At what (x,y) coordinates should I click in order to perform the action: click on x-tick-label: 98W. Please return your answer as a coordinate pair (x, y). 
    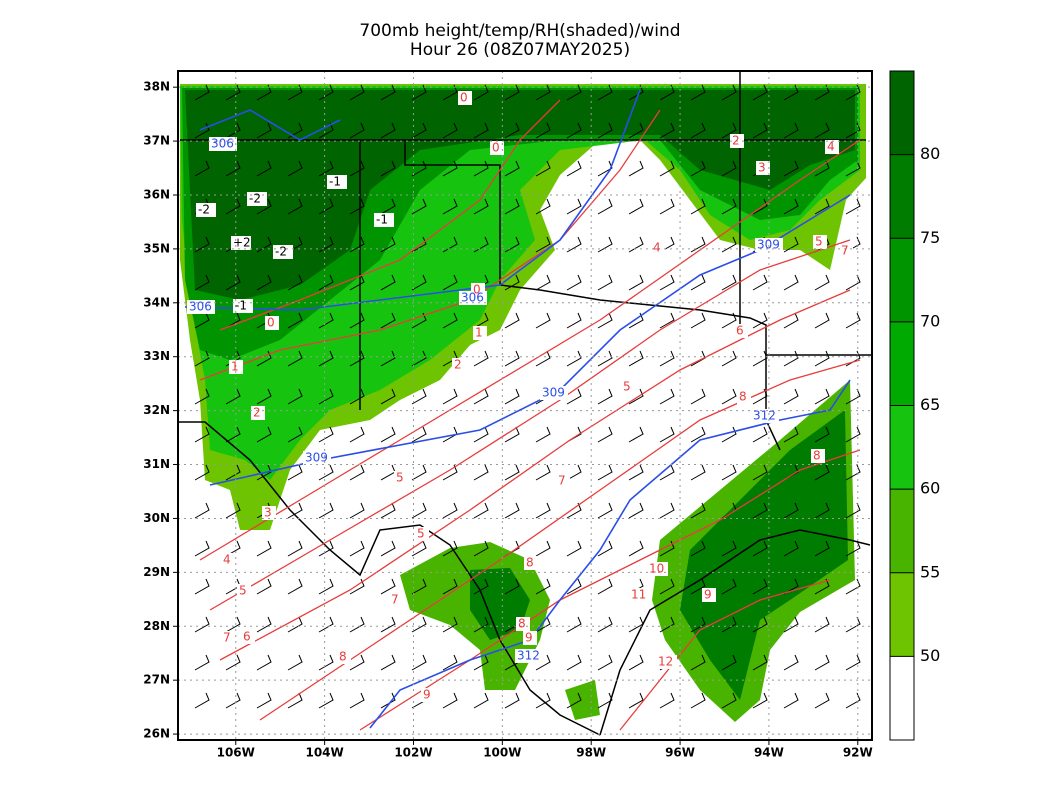
    Looking at the image, I should click on (591, 753).